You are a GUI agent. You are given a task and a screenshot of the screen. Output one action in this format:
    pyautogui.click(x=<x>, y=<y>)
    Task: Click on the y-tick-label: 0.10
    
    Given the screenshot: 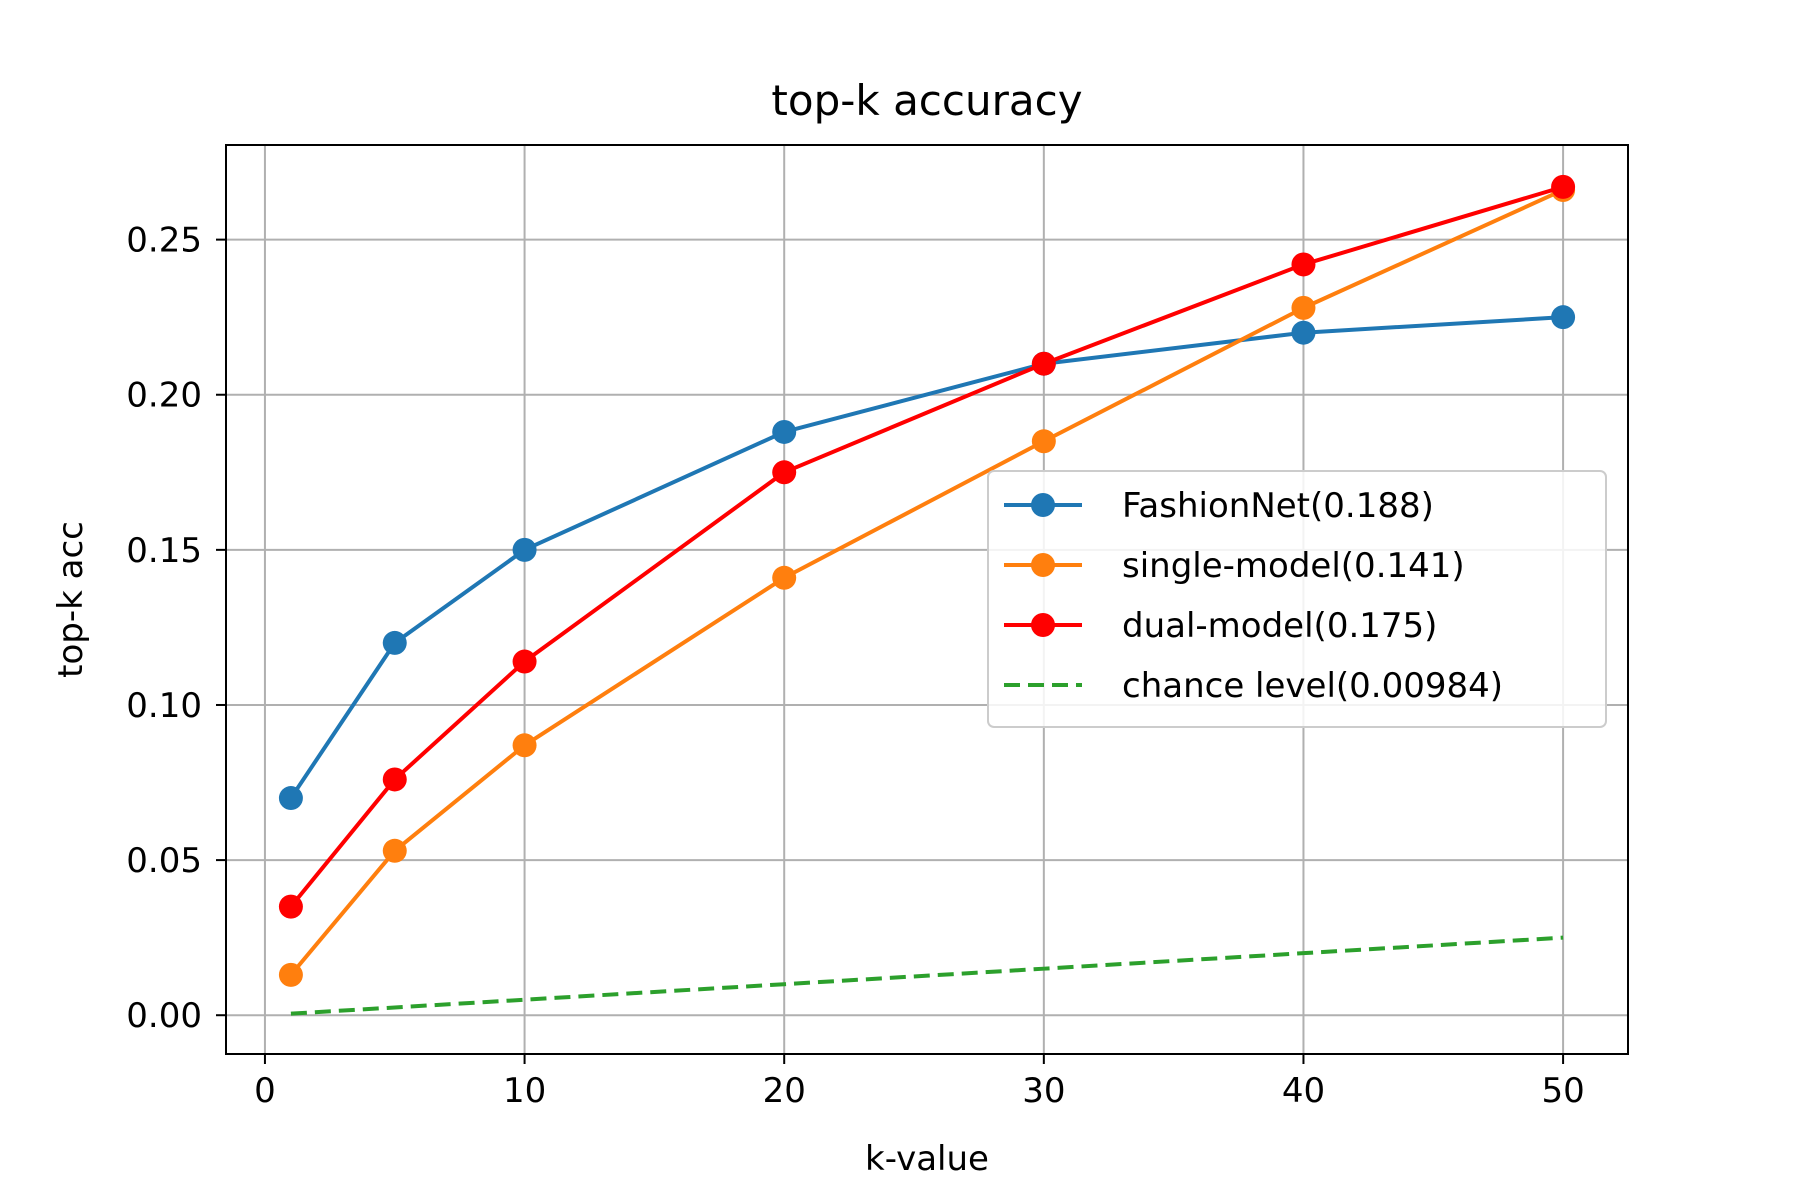 What is the action you would take?
    pyautogui.click(x=164, y=706)
    